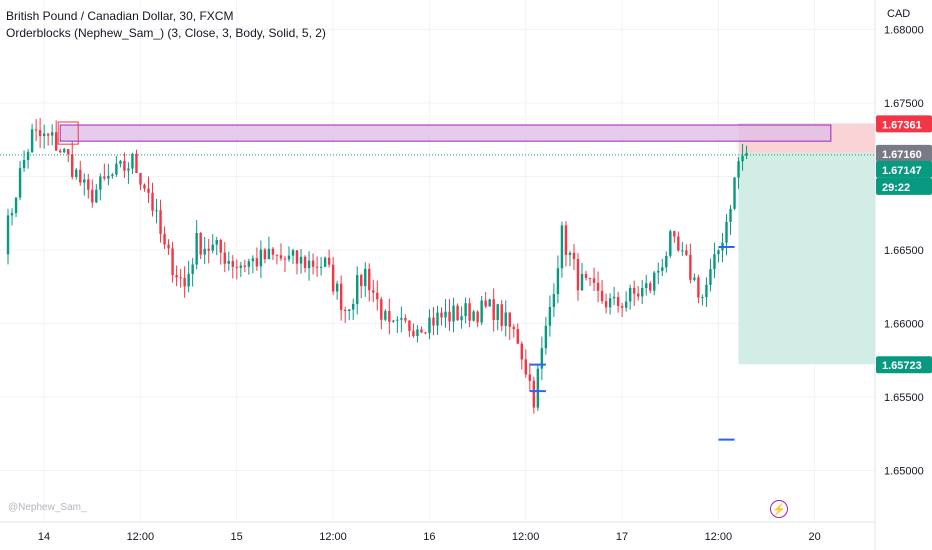  I want to click on price-label-last, so click(904, 169).